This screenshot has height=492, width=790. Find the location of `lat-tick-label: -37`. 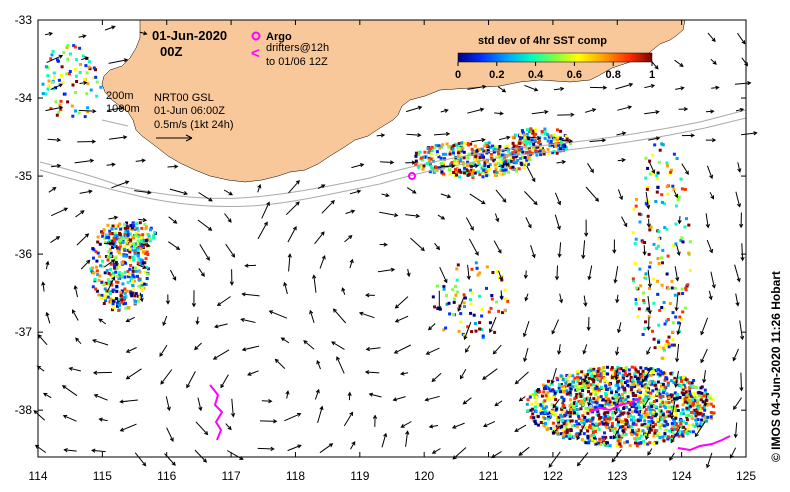

lat-tick-label: -37 is located at coordinates (24, 332).